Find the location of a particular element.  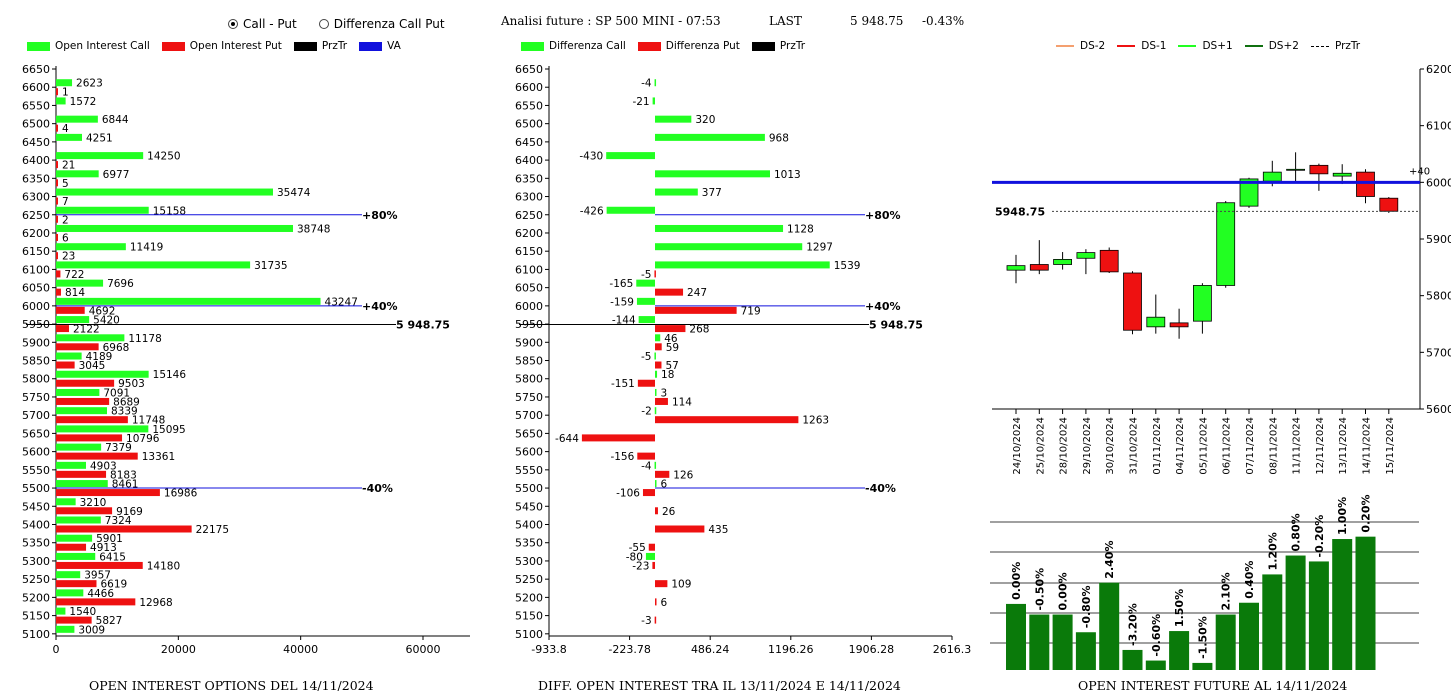

oi-bar-label: 1.20% is located at coordinates (1272, 551).